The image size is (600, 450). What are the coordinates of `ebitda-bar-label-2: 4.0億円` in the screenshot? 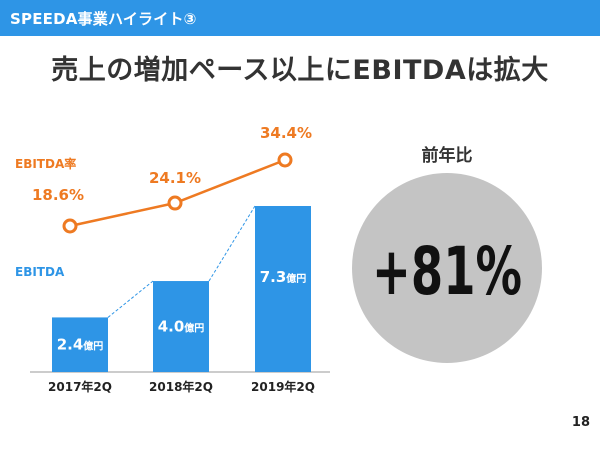 It's located at (181, 327).